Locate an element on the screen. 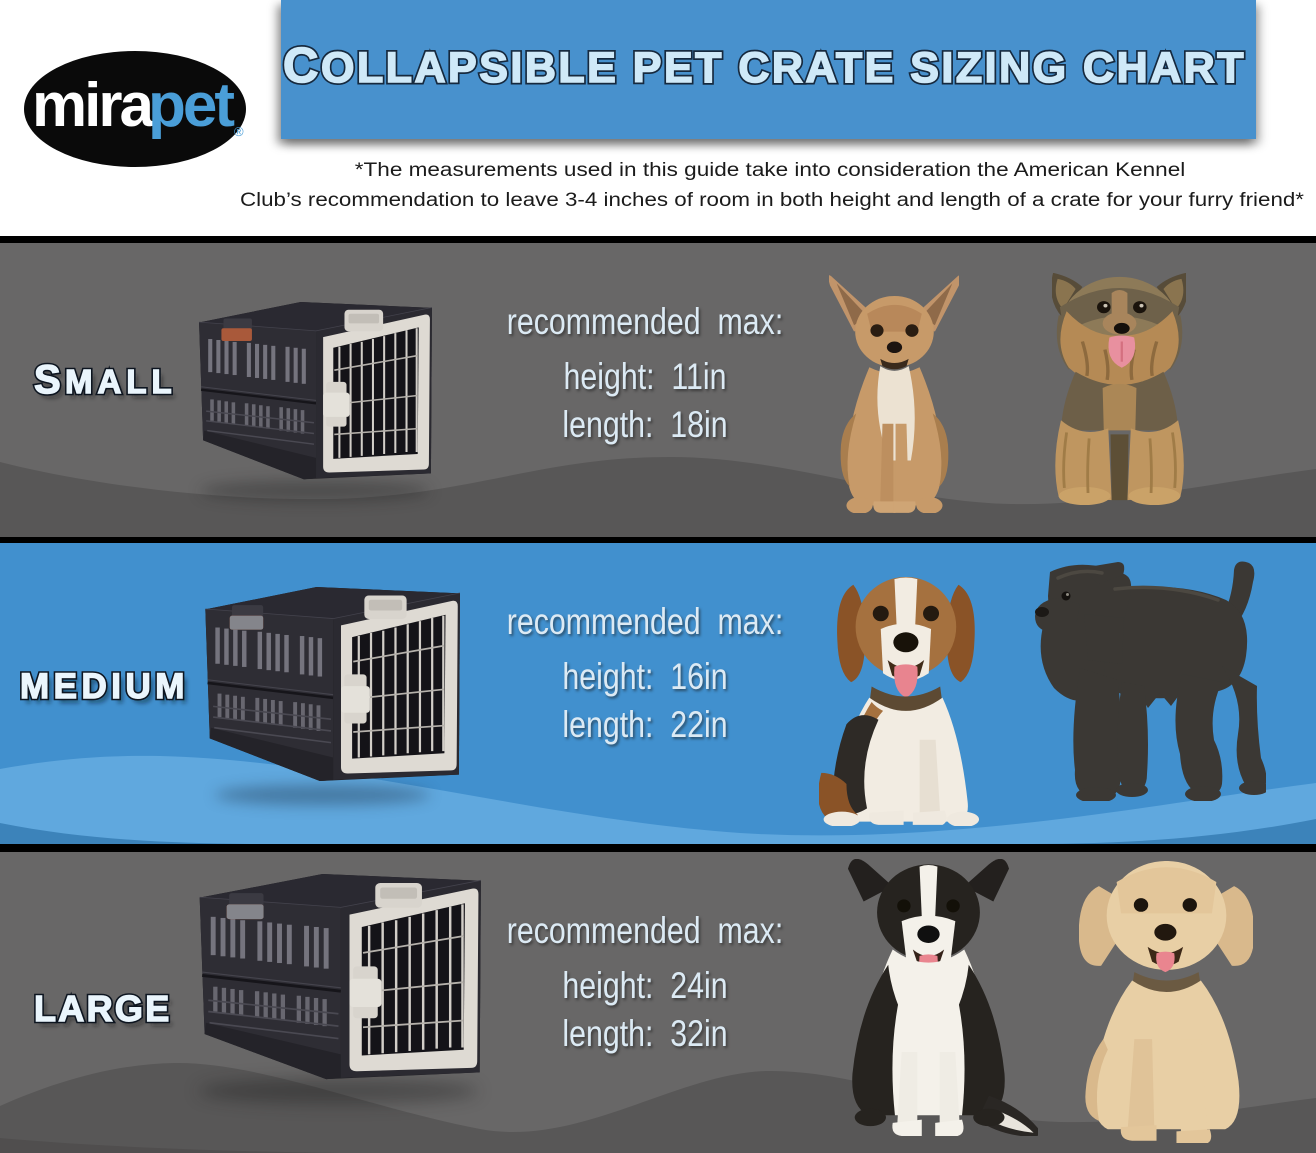 The height and width of the screenshot is (1153, 1316). svg-text:OLLAPSIBLE PET CRATE SIZING CH: OLLAPSIBLE PET CRATE SIZING CHART is located at coordinates (783, 68).